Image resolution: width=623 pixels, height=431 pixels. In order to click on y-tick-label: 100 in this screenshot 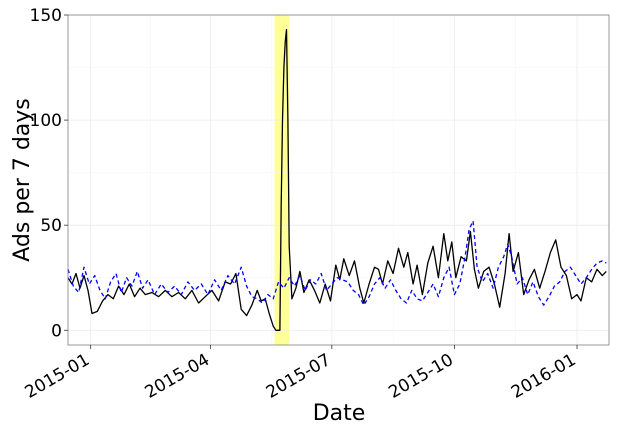, I will do `click(46, 121)`.